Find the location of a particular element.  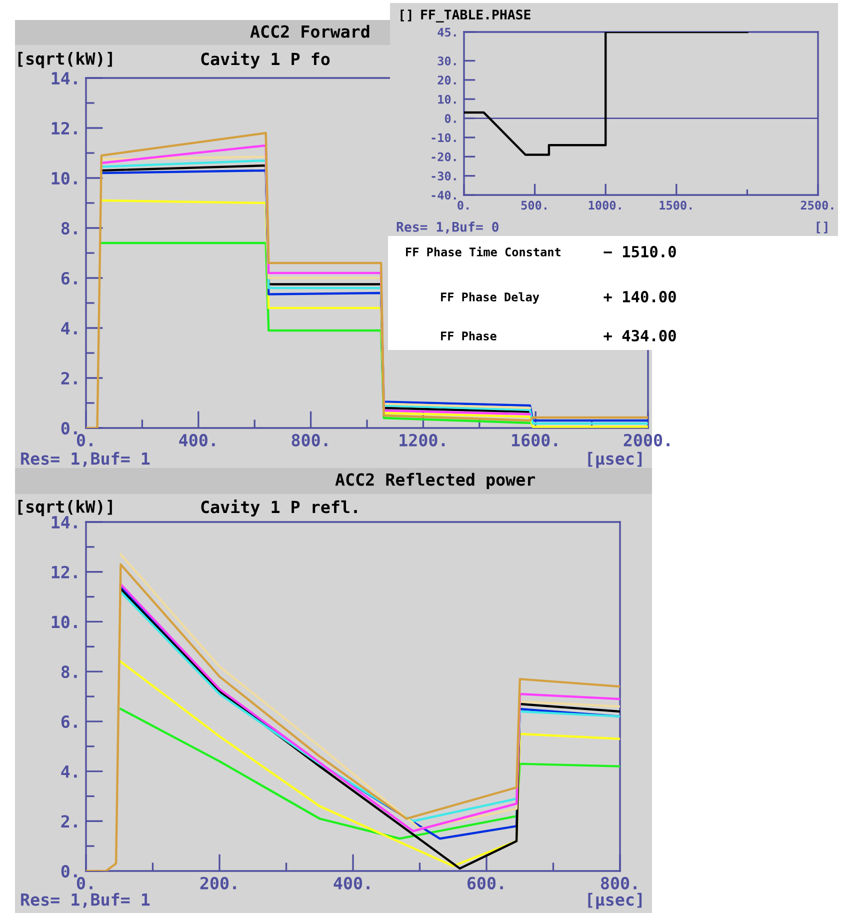

annotation: + 434.00 is located at coordinates (640, 336).